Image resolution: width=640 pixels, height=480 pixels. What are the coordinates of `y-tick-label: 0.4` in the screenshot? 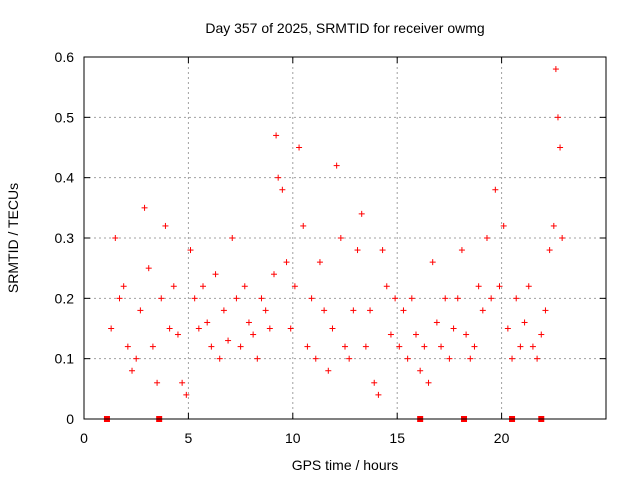 It's located at (65, 178).